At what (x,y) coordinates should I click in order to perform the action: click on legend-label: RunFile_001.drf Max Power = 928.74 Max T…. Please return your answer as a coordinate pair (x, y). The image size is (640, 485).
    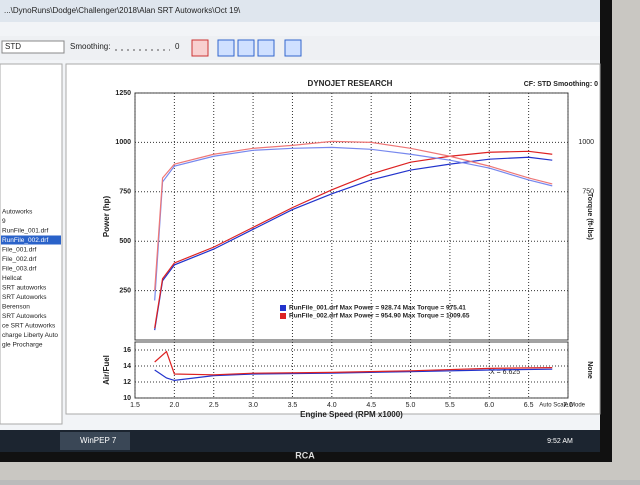
    Looking at the image, I should click on (377, 308).